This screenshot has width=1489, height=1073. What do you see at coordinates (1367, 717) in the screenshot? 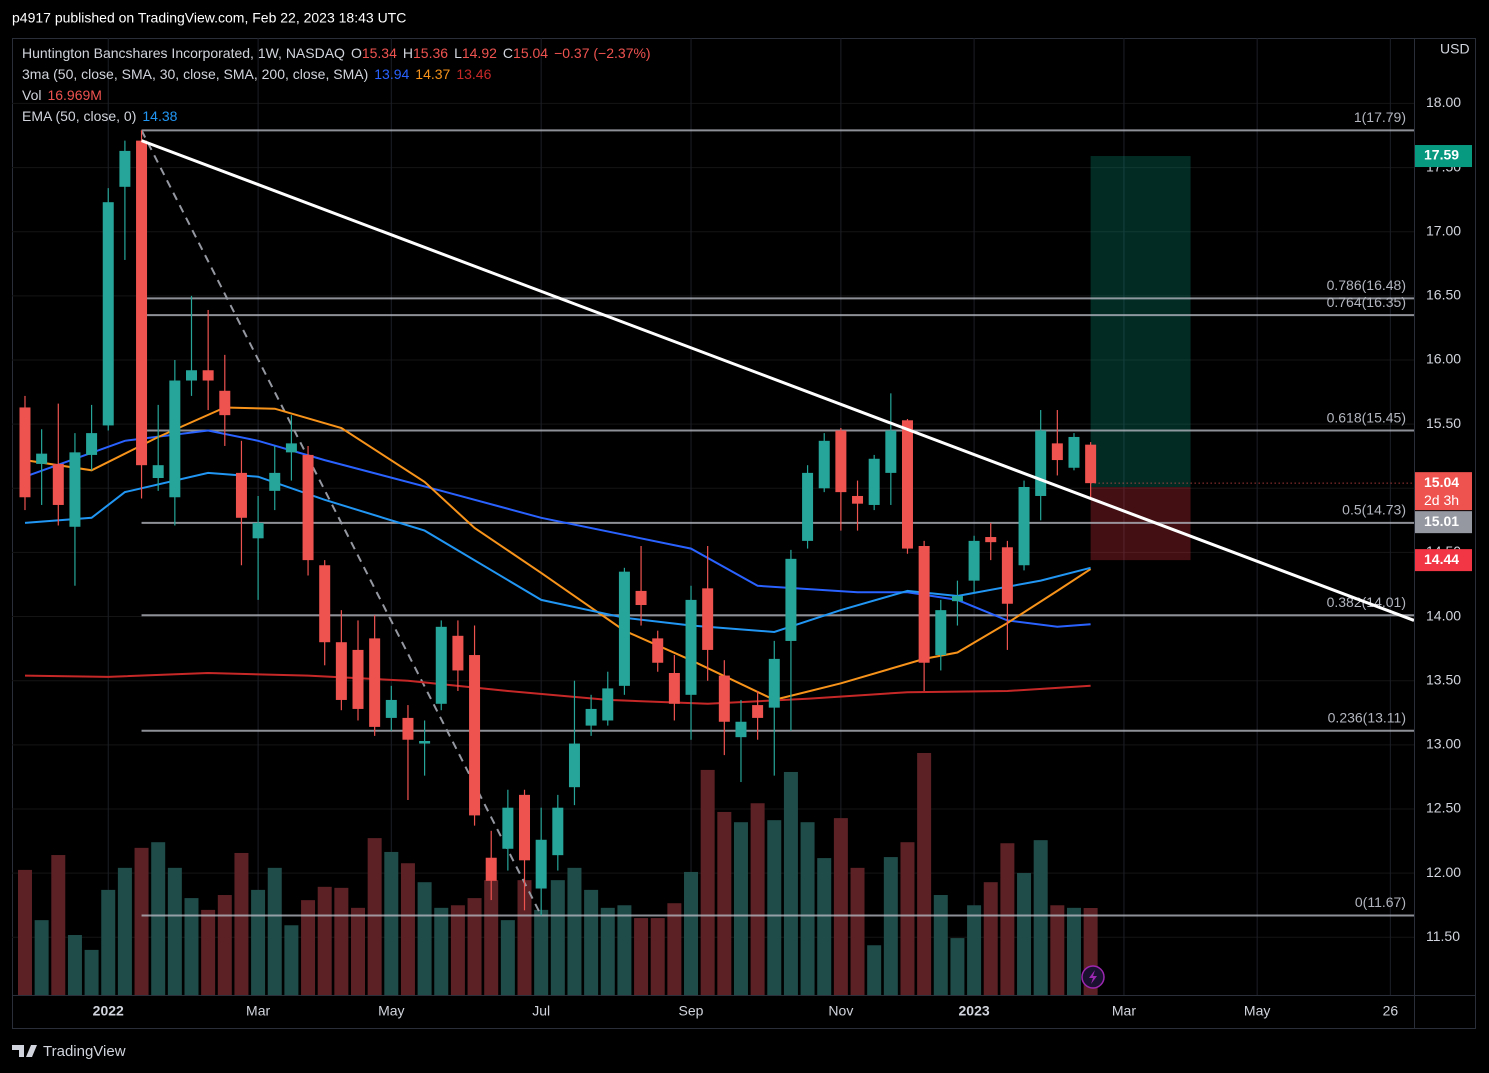
I see `fib-label: 0.236(13.11)` at bounding box center [1367, 717].